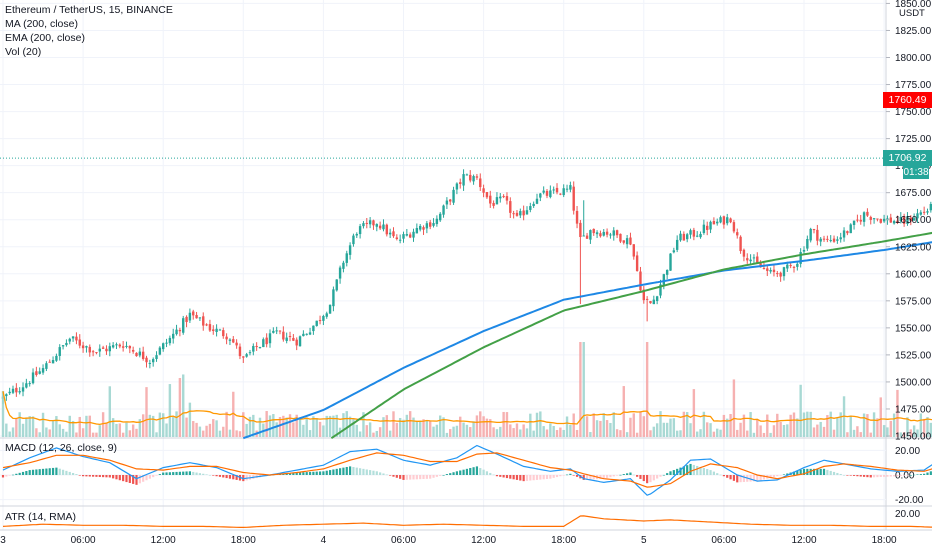 This screenshot has width=932, height=553. I want to click on ma-indicator-label: MA (200, close), so click(41, 24).